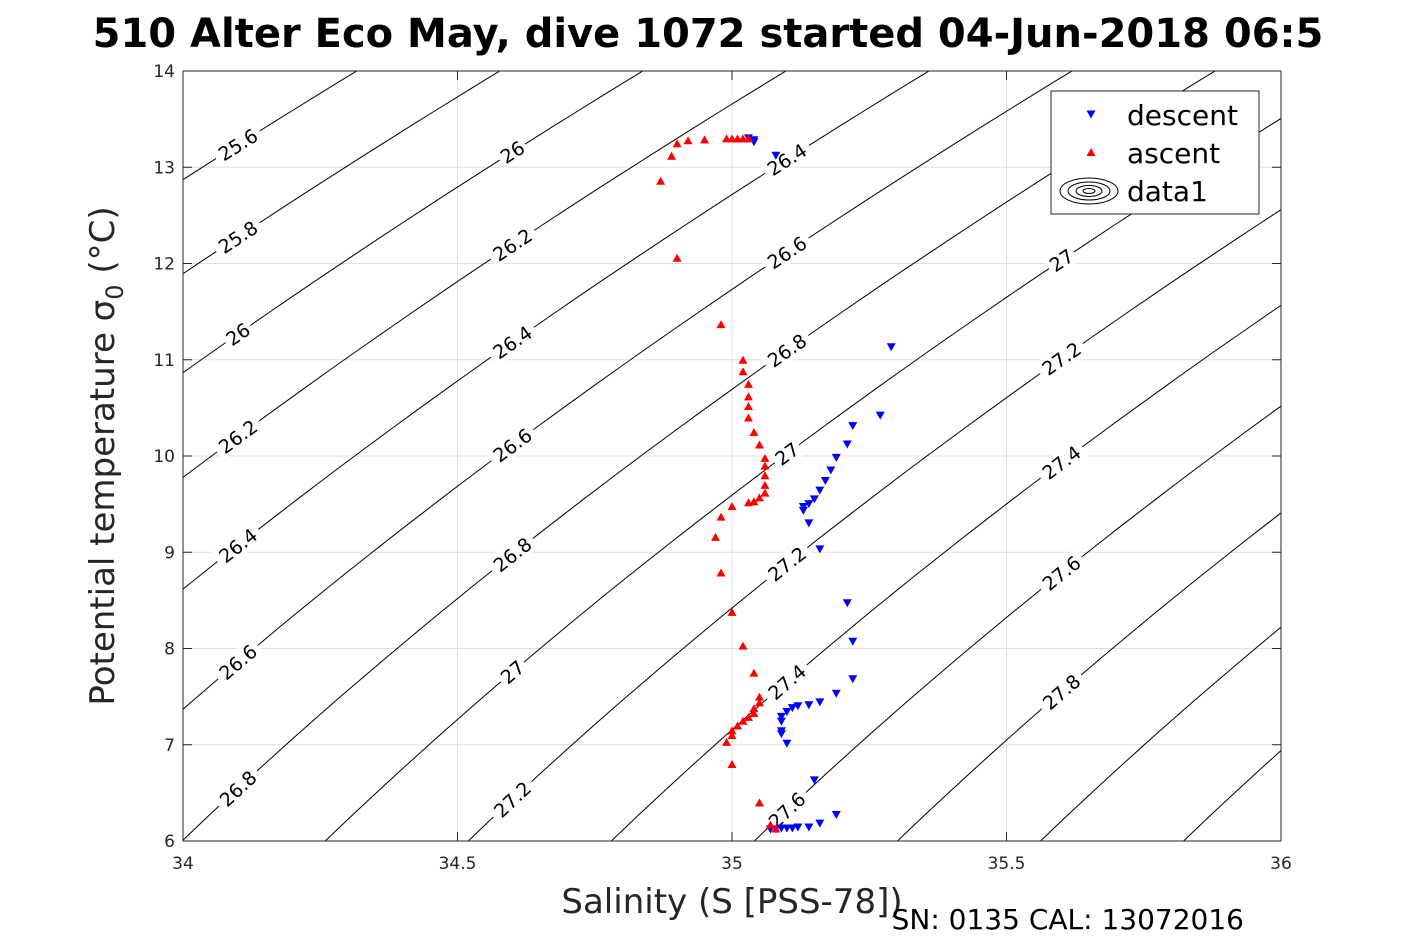 The image size is (1417, 945). Describe the element at coordinates (731, 902) in the screenshot. I see `x-axis-label: Salinity (S [PSS-78])` at that location.